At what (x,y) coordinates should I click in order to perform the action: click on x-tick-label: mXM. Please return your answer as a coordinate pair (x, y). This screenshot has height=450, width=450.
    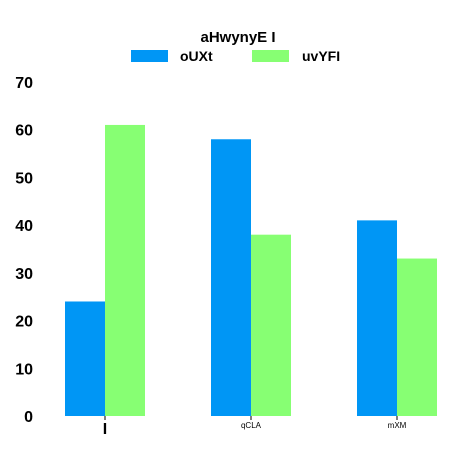
    Looking at the image, I should click on (397, 425).